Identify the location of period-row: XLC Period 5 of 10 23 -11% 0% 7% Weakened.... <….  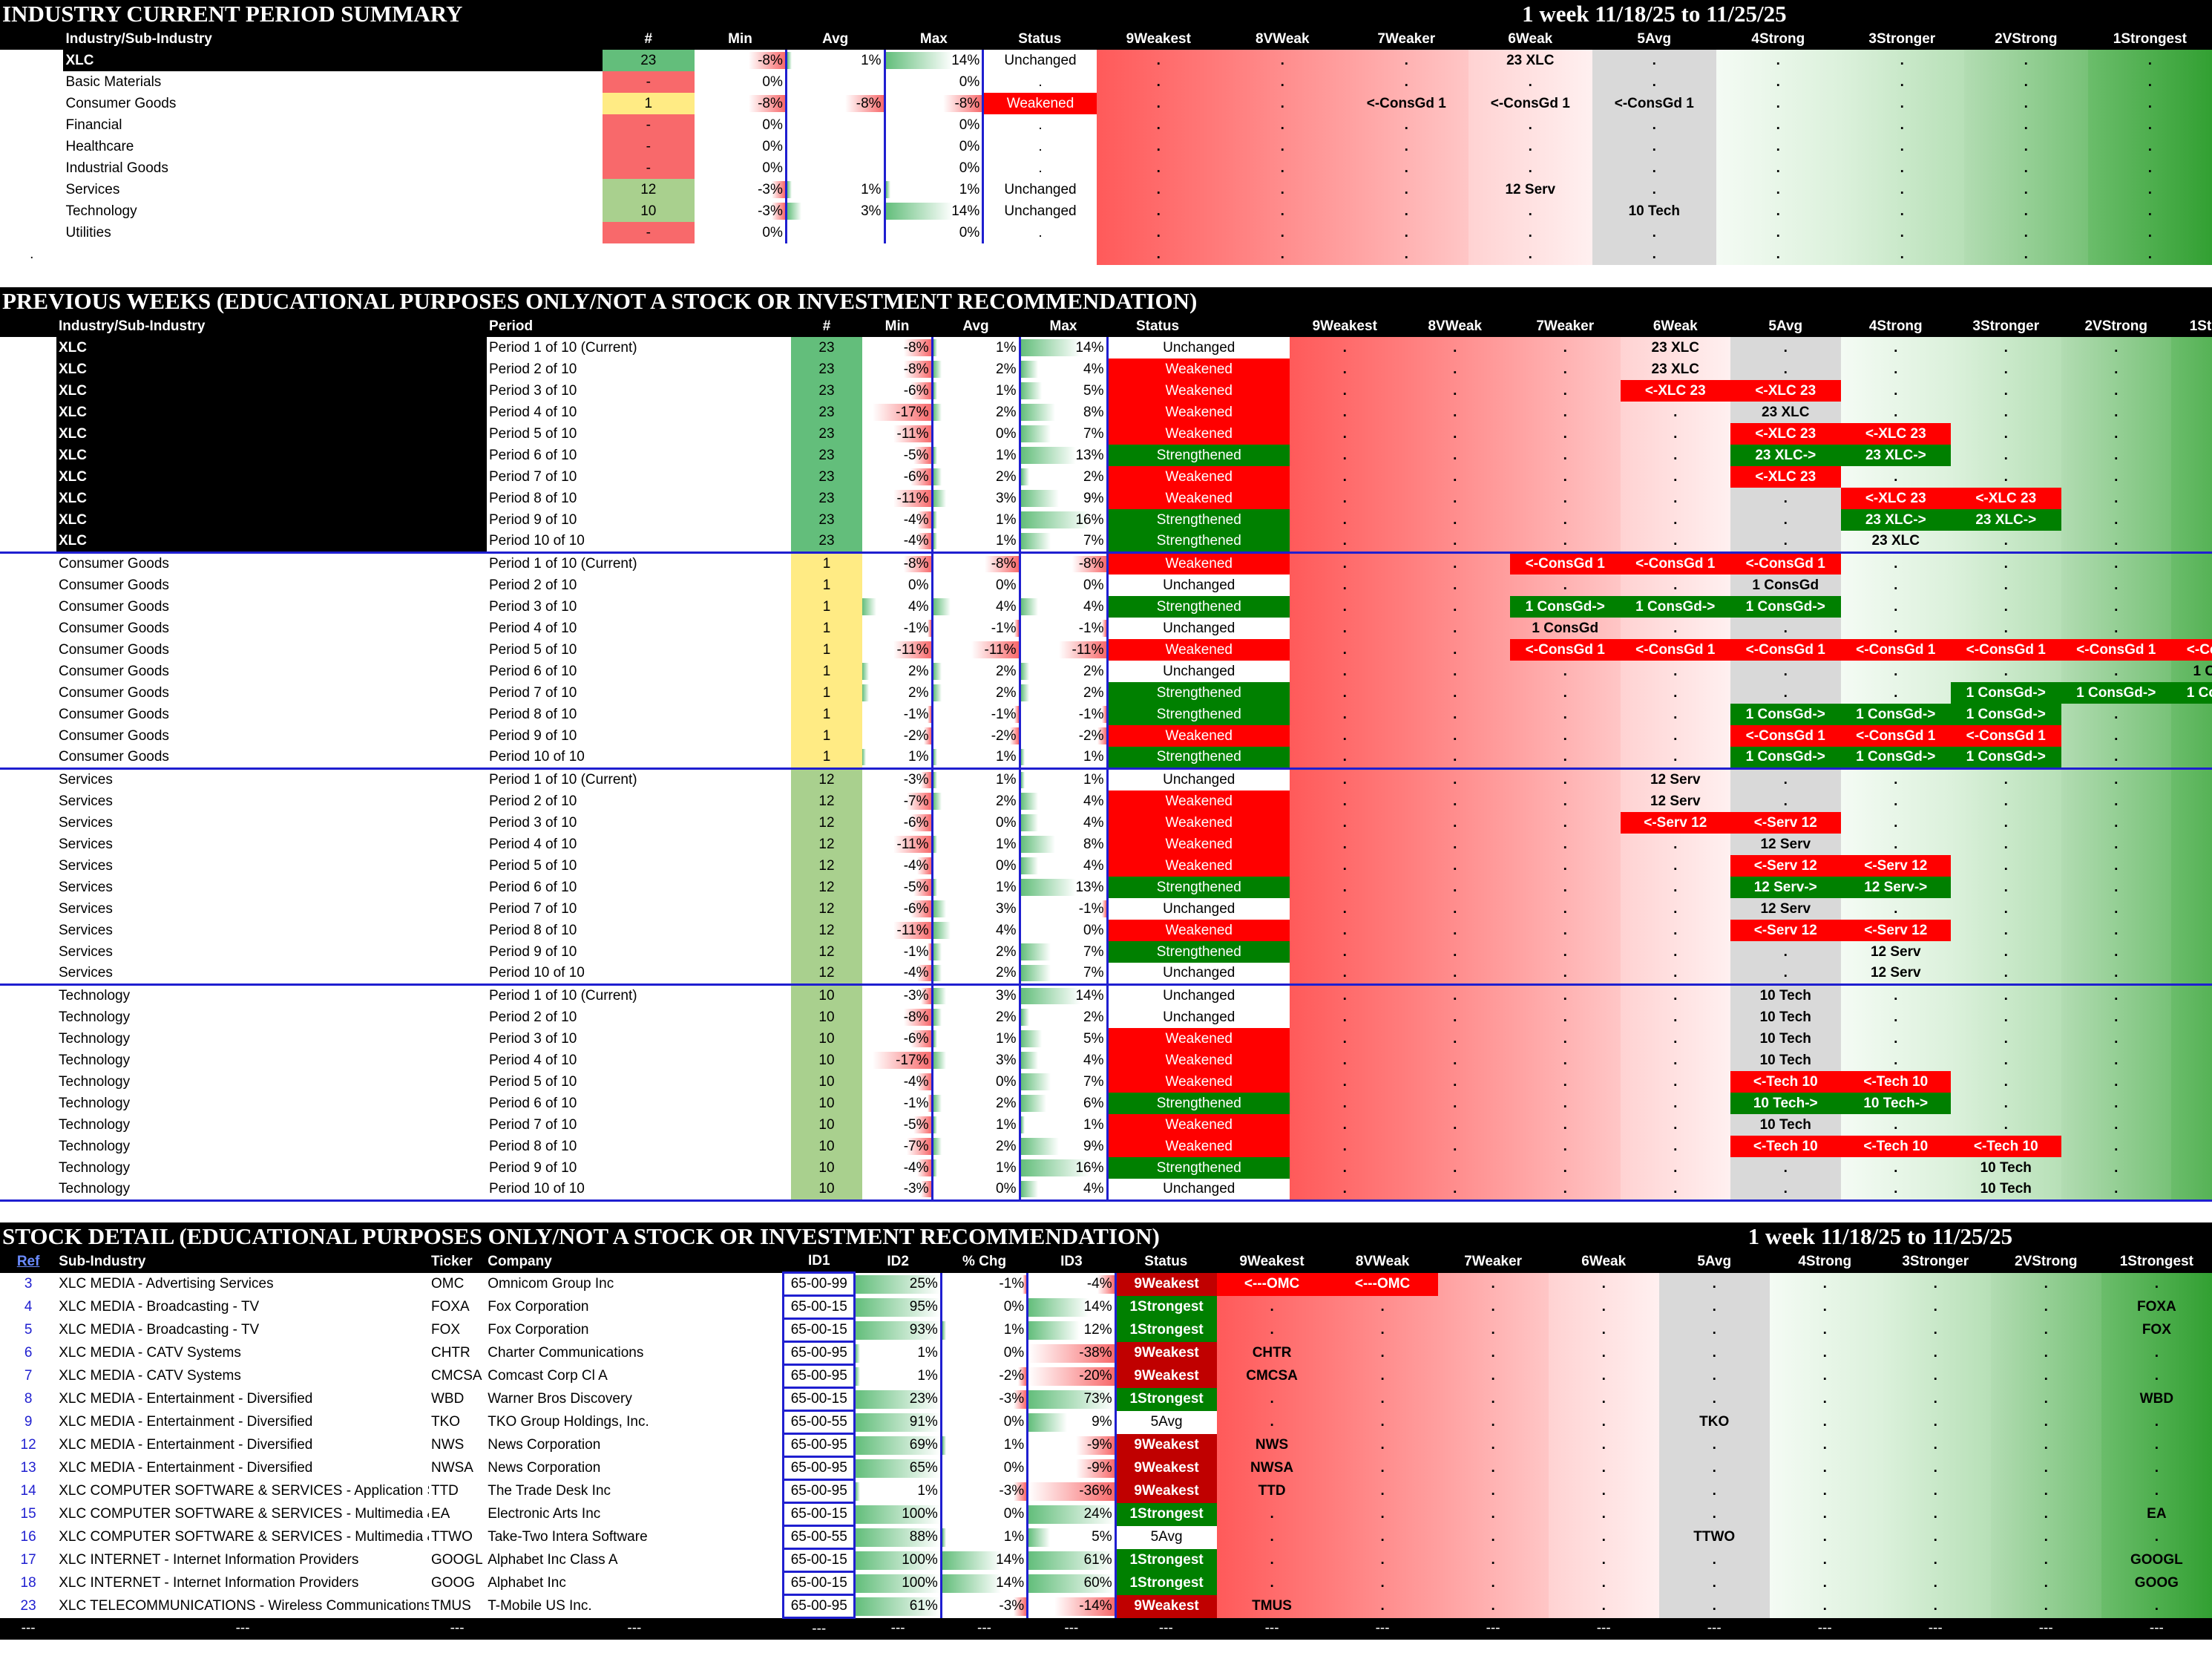
(1106, 434).